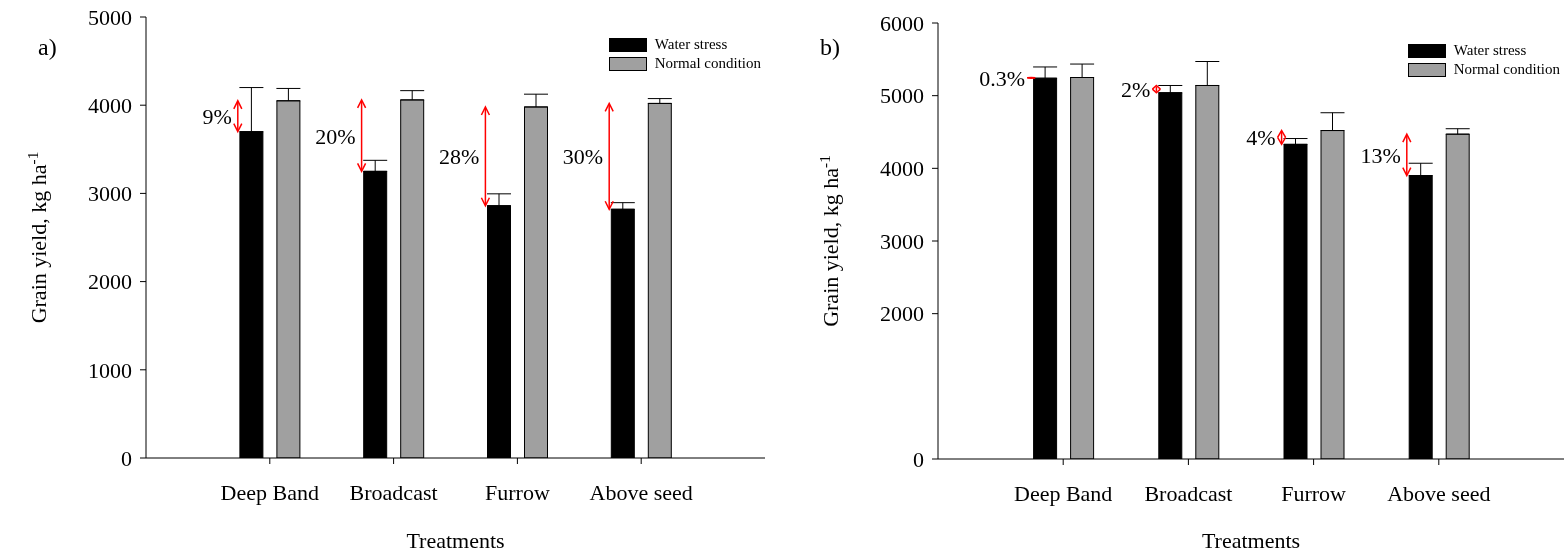 This screenshot has width=1564, height=556. What do you see at coordinates (110, 370) in the screenshot?
I see `y-tick-label: 1000` at bounding box center [110, 370].